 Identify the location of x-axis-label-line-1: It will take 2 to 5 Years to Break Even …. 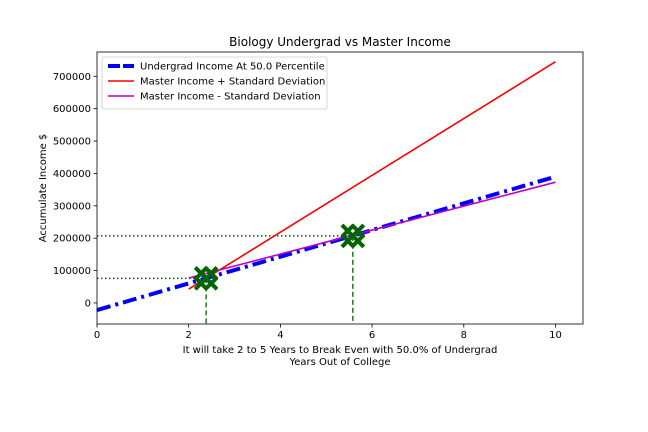
(340, 350).